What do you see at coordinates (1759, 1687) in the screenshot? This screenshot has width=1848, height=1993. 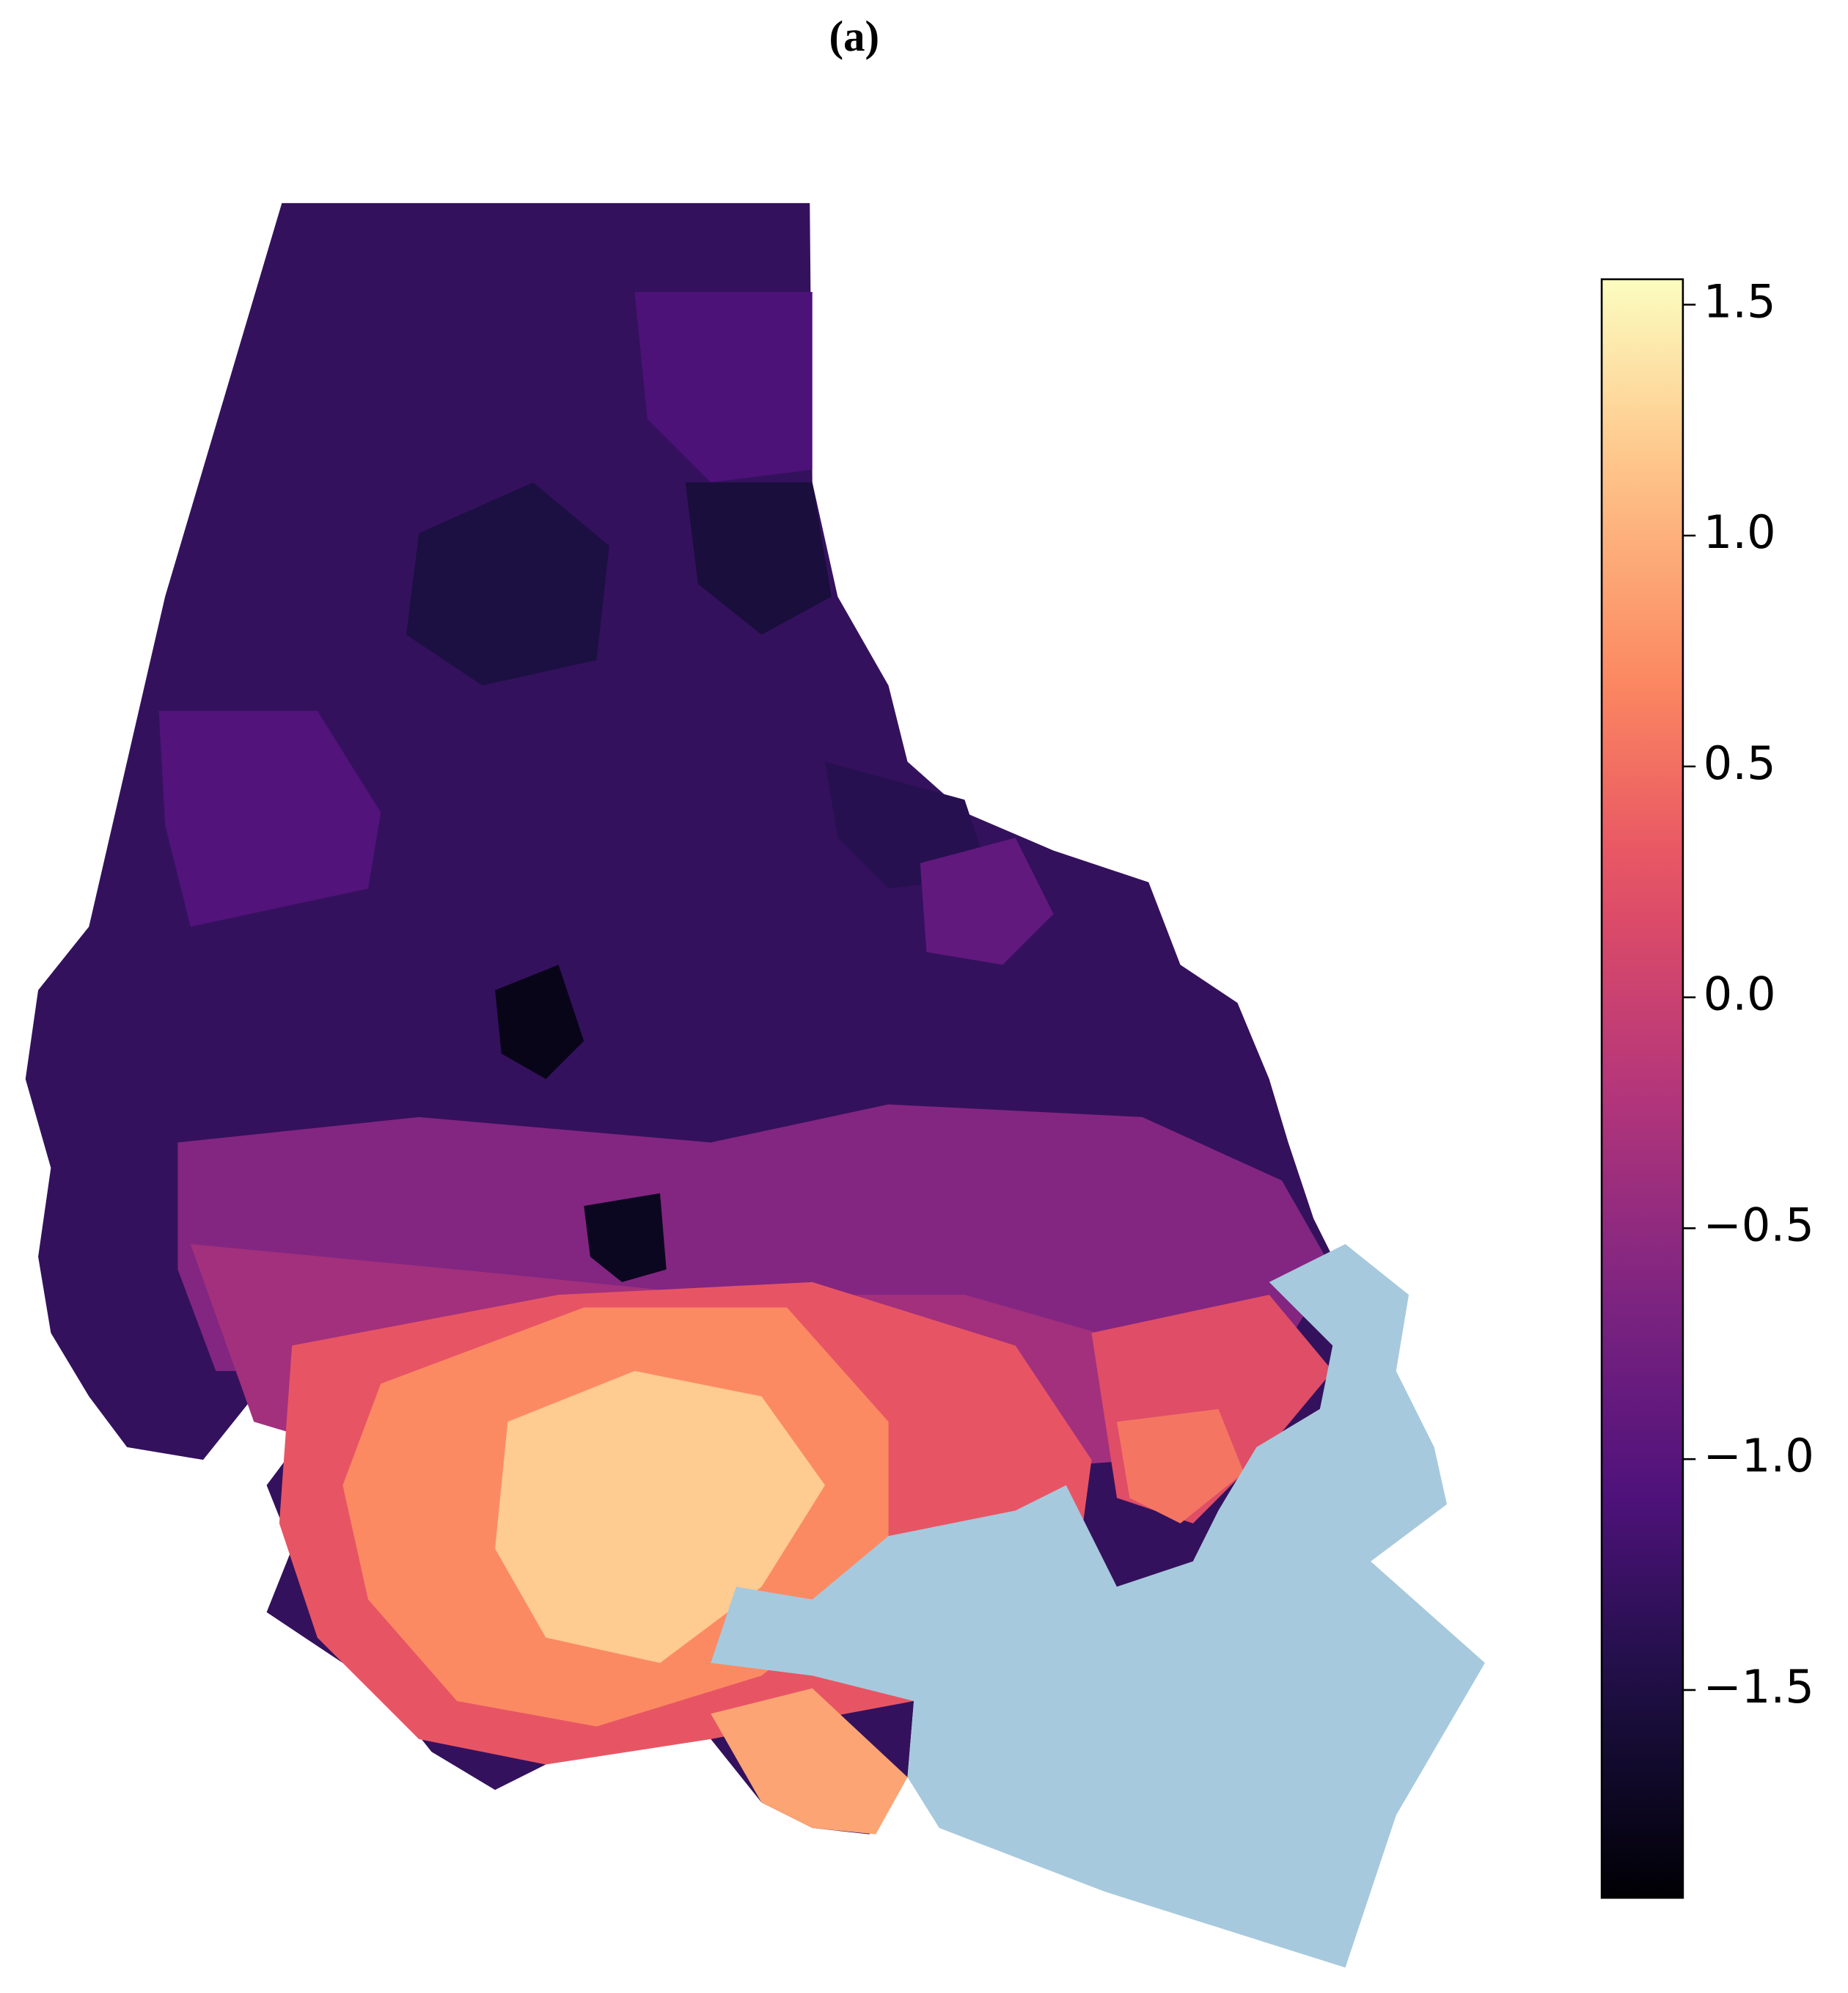 I see `colorbar-tick-label: −1.5` at bounding box center [1759, 1687].